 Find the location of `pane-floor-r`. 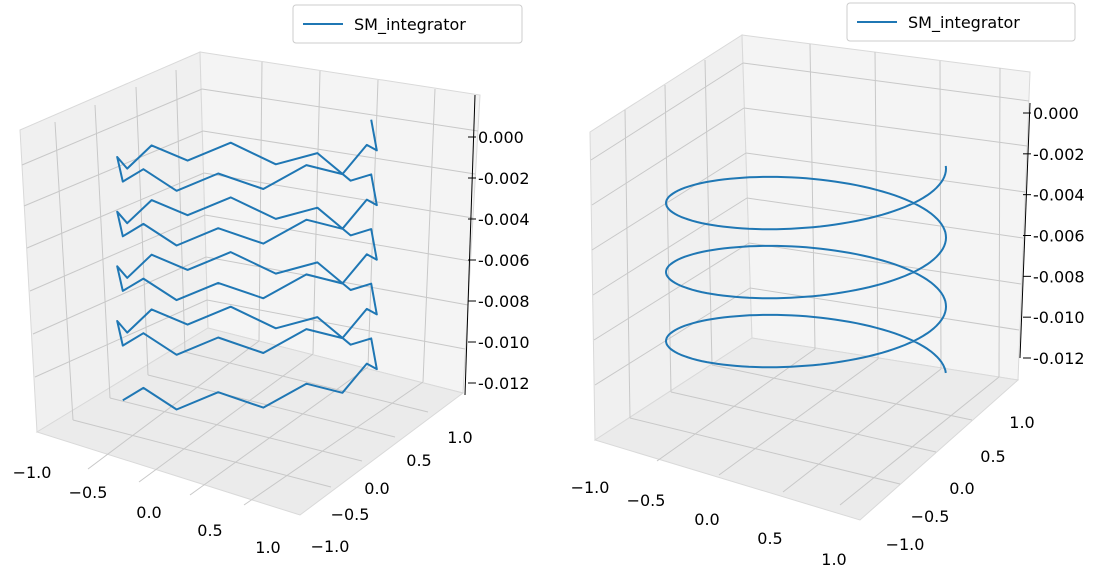

pane-floor-r is located at coordinates (806, 429).